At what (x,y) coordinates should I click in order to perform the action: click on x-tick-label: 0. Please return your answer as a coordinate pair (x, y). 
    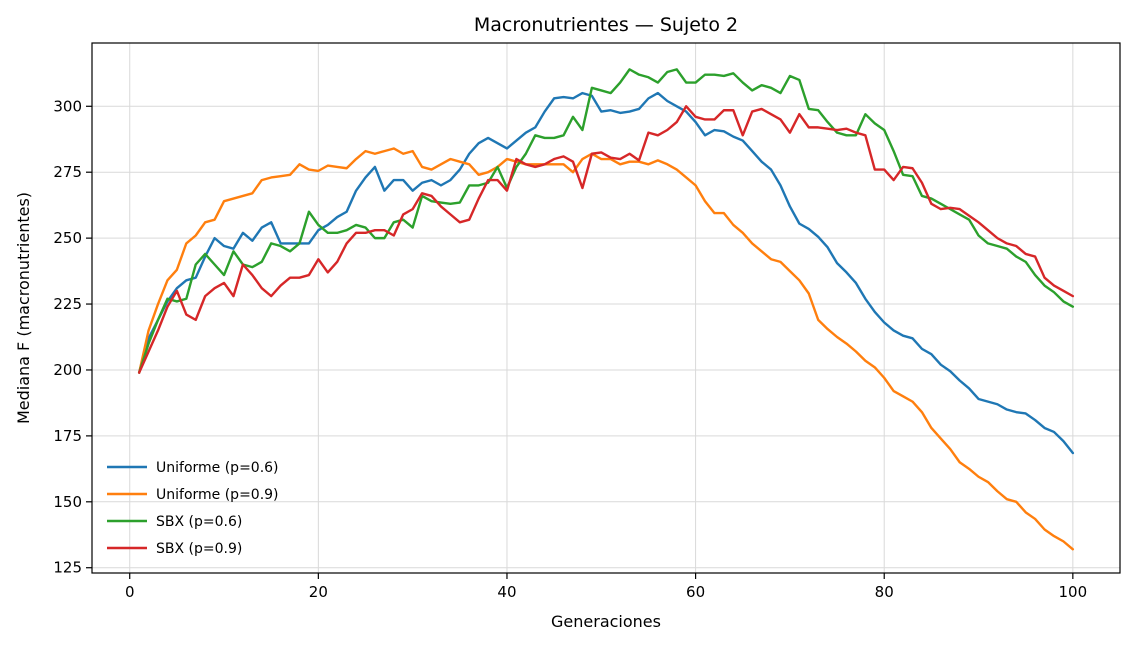
    Looking at the image, I should click on (130, 592).